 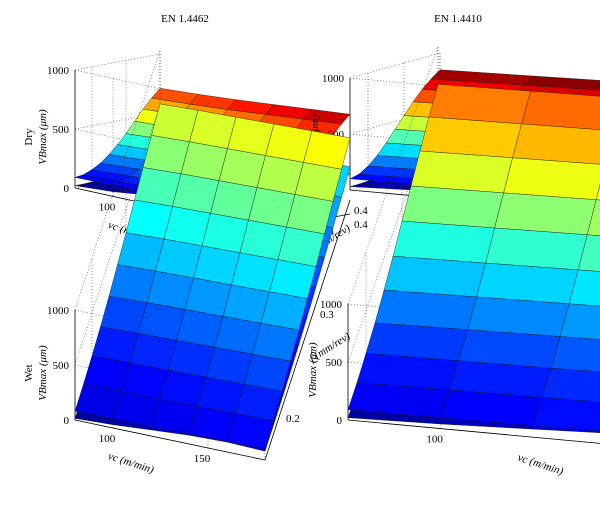 I want to click on y-tick-label: 0.3, so click(x=327, y=315).